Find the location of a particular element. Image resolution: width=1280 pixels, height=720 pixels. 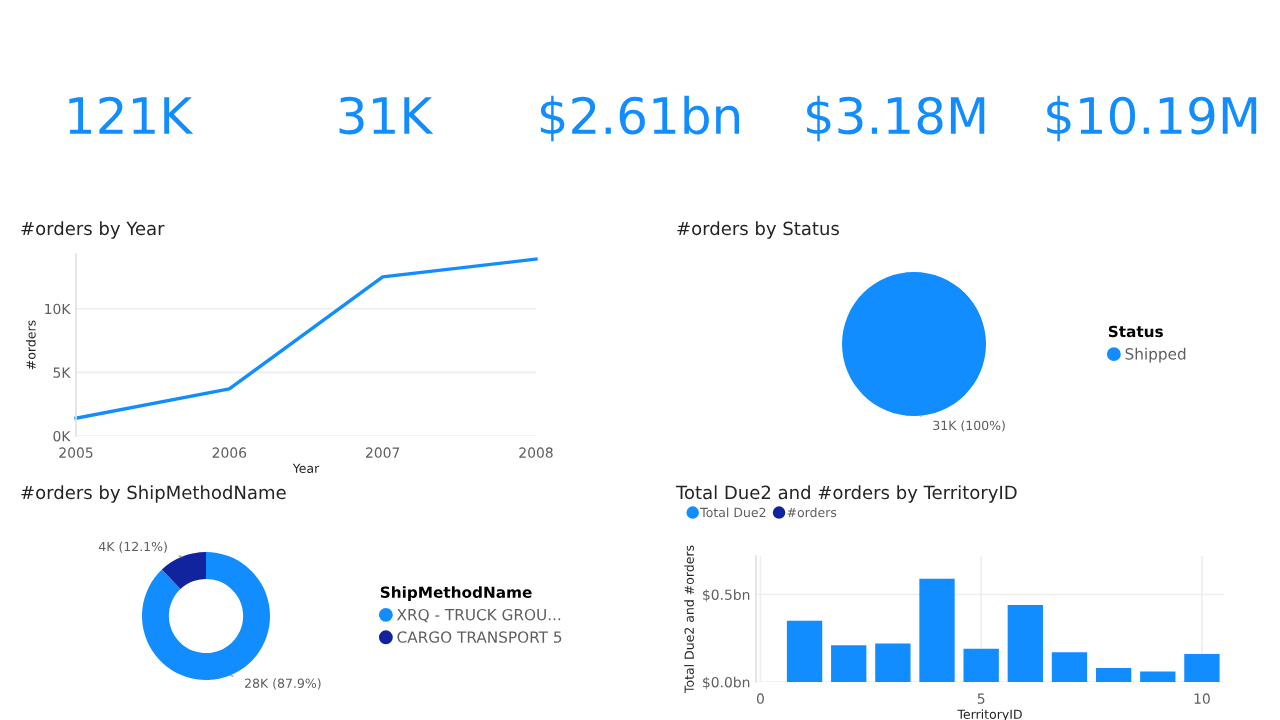

text: 121K is located at coordinates (131, 115).